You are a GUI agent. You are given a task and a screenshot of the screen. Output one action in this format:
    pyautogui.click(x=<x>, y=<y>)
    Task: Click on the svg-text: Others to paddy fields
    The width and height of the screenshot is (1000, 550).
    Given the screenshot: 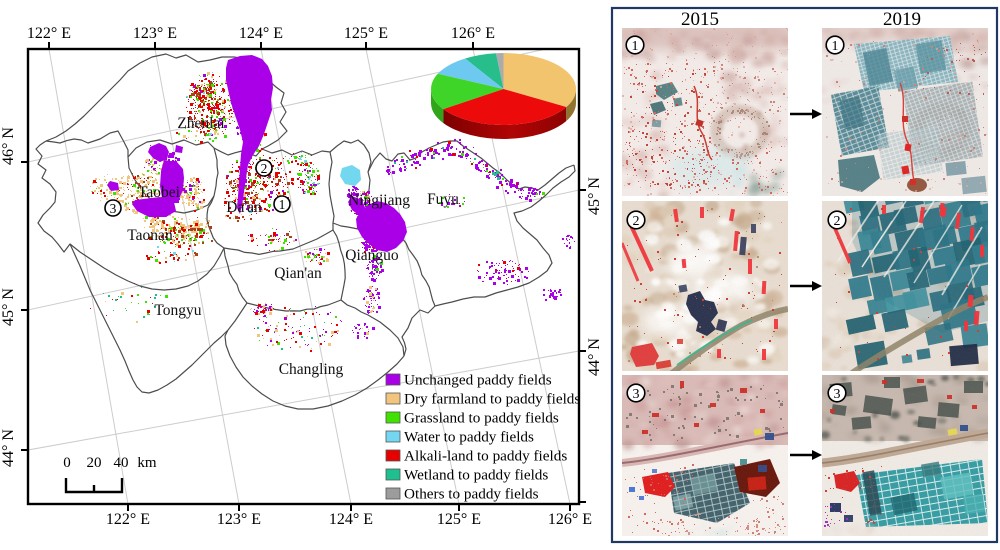 What is the action you would take?
    pyautogui.click(x=471, y=494)
    